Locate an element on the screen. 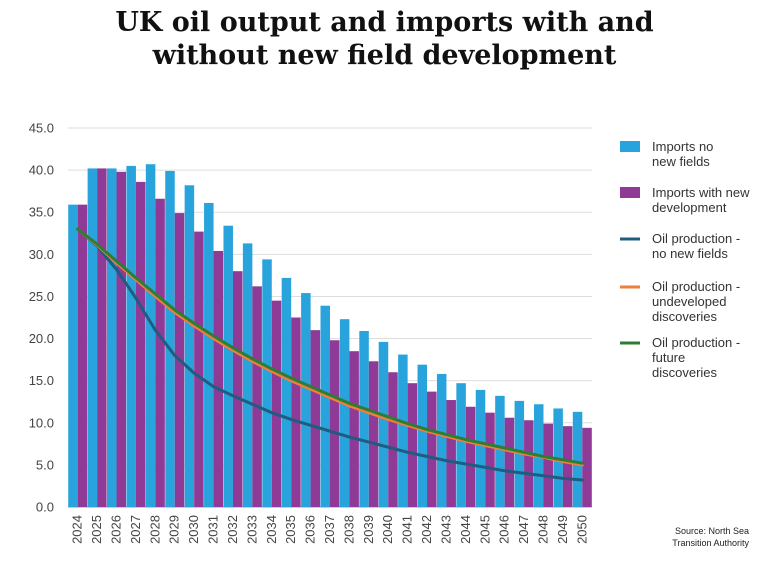 This screenshot has width=769, height=564. x-tick-label: 2037 is located at coordinates (329, 529).